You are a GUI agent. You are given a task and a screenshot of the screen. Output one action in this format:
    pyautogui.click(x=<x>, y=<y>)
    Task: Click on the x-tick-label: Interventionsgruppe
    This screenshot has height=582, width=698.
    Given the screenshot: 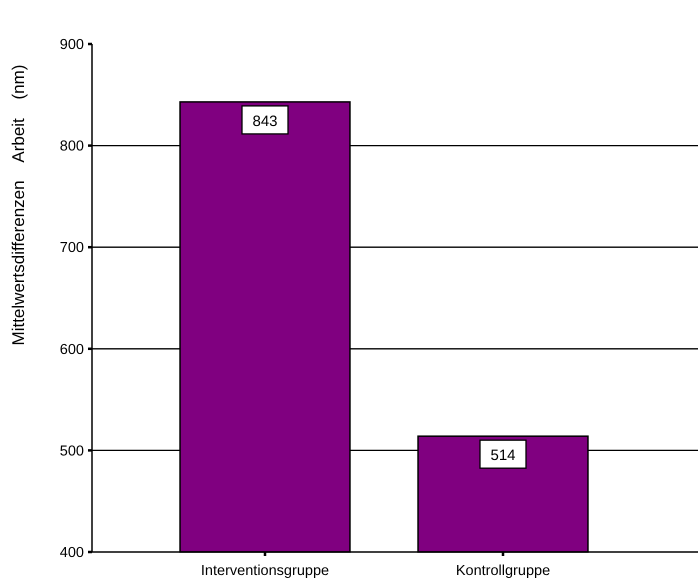 What is the action you would take?
    pyautogui.click(x=265, y=571)
    